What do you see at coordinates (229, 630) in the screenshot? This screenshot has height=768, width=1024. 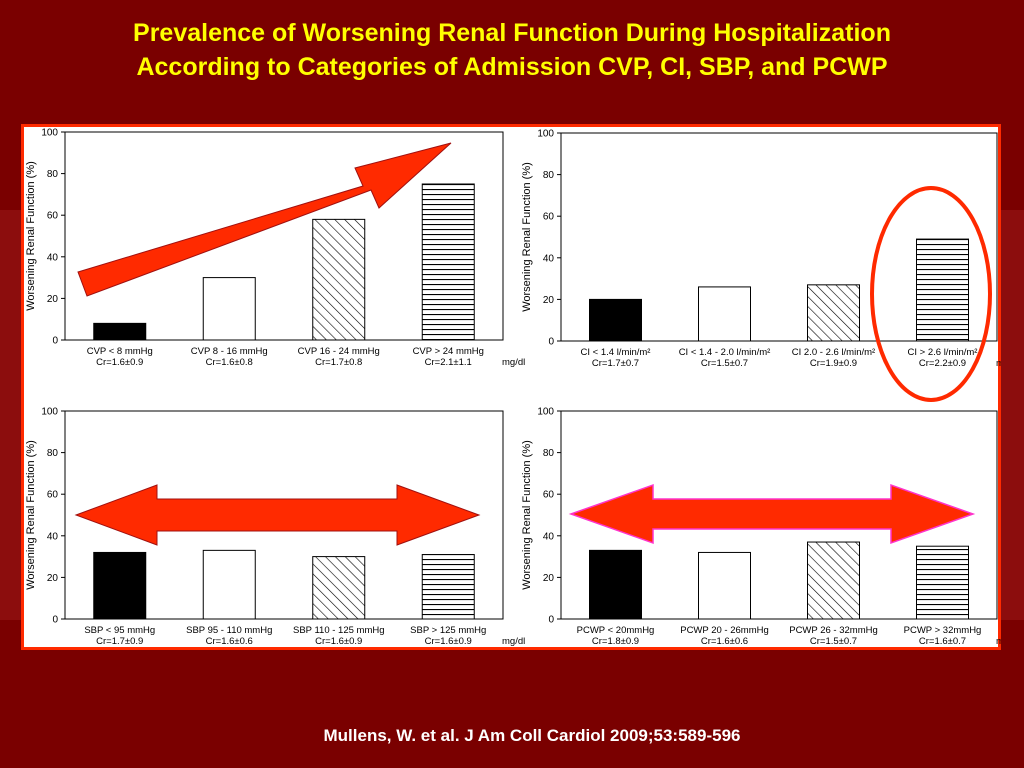 I see `x-category-label: SBP 95 - 110 mmHg` at bounding box center [229, 630].